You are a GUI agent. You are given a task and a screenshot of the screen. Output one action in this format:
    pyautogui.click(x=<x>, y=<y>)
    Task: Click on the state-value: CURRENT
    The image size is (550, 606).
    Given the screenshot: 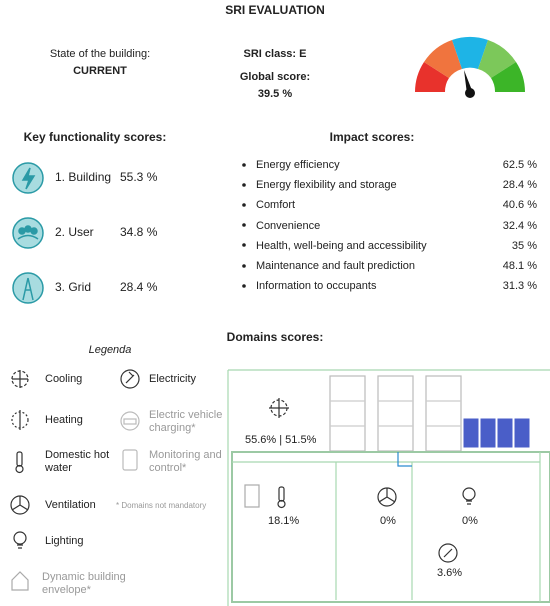 What is the action you would take?
    pyautogui.click(x=100, y=71)
    